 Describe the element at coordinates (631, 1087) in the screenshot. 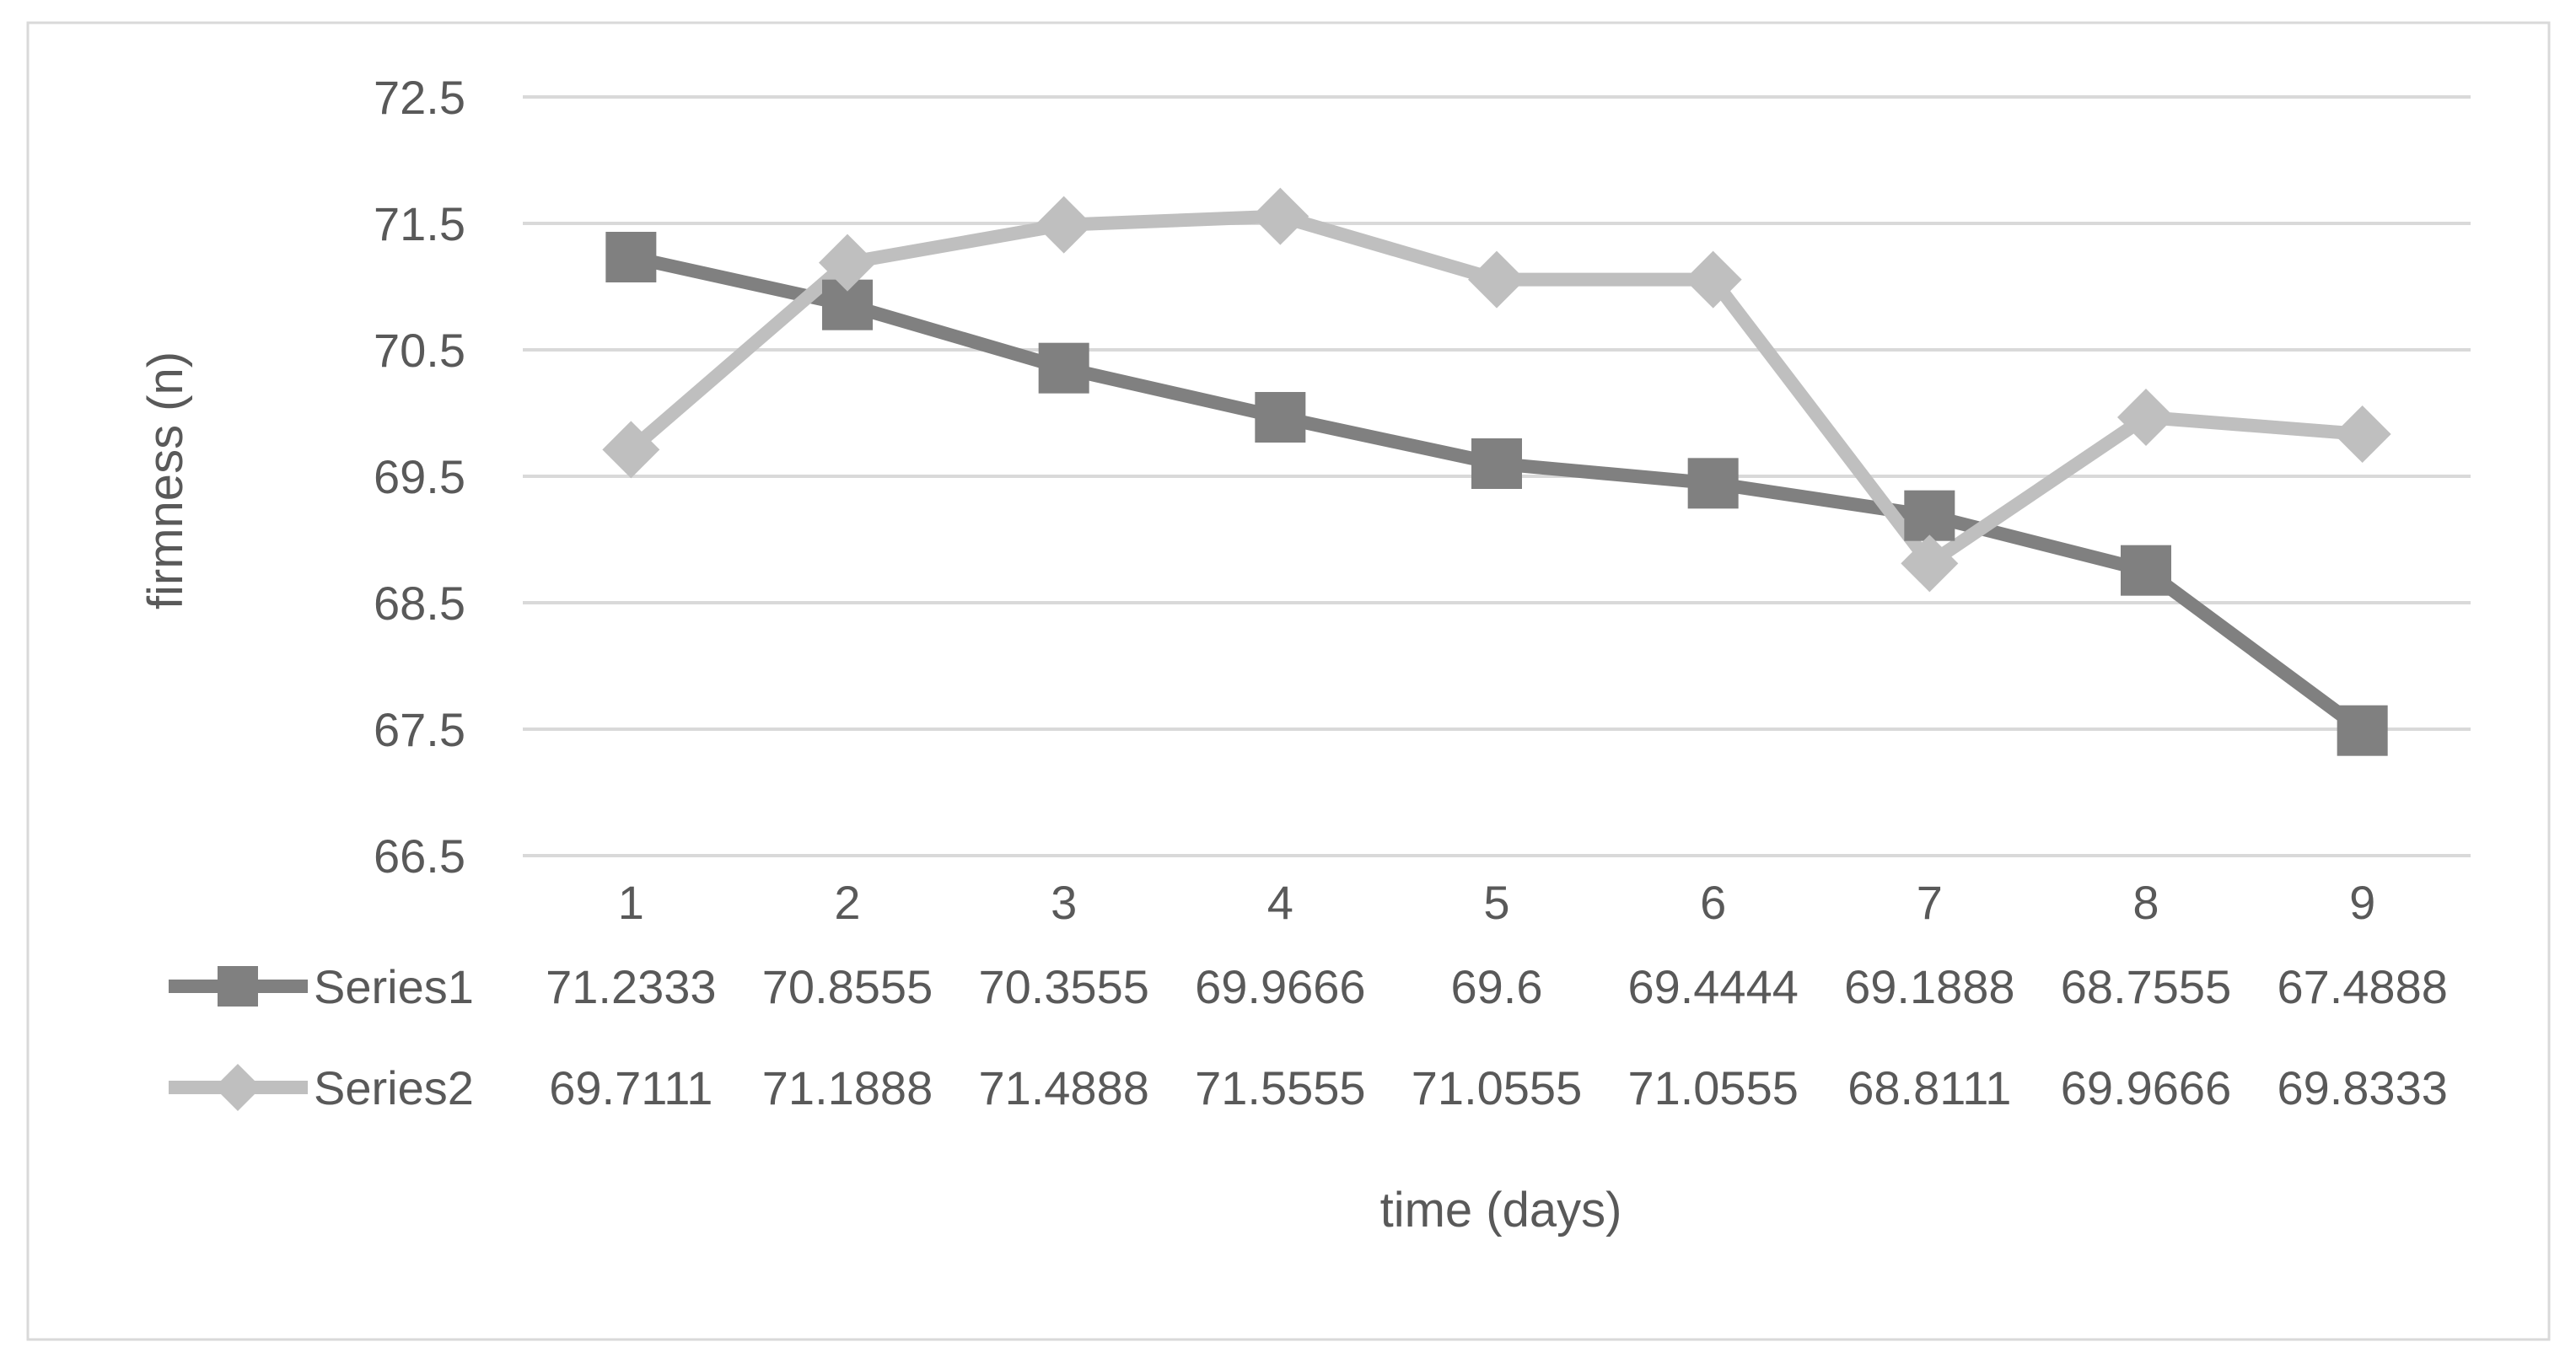

I see `data-table-cell: 69.7111` at that location.